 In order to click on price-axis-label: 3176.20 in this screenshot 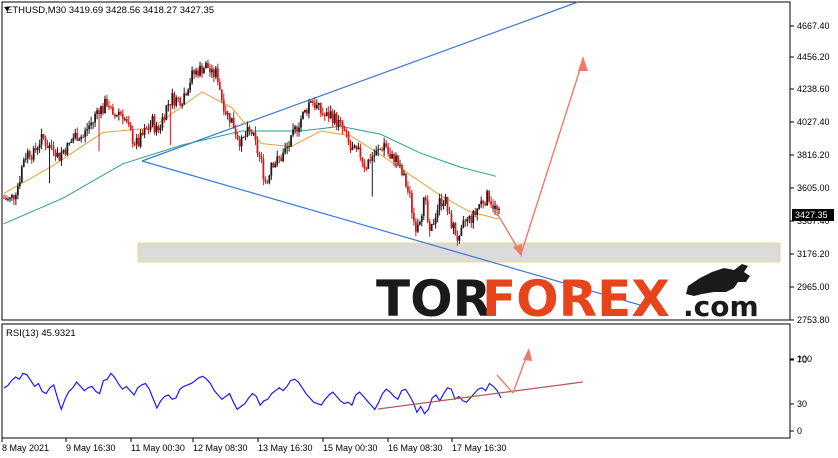, I will do `click(813, 254)`.